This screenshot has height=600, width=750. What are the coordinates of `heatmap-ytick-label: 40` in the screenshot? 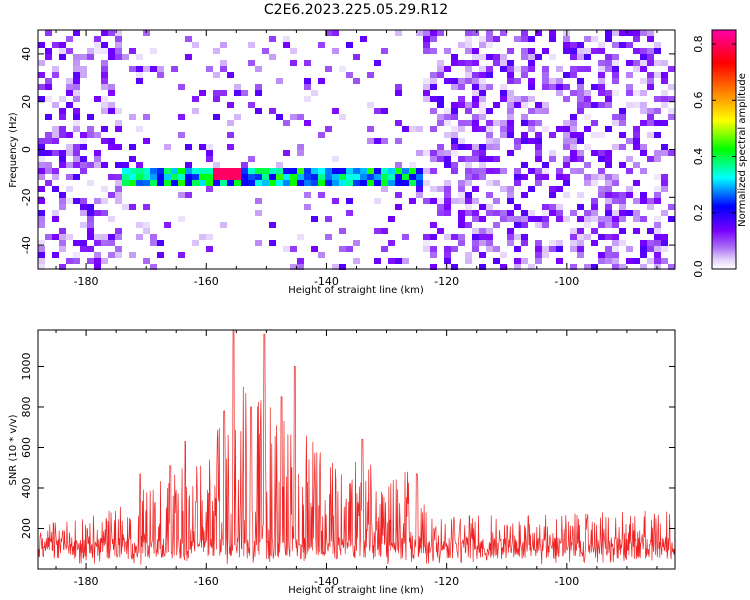 It's located at (26, 54).